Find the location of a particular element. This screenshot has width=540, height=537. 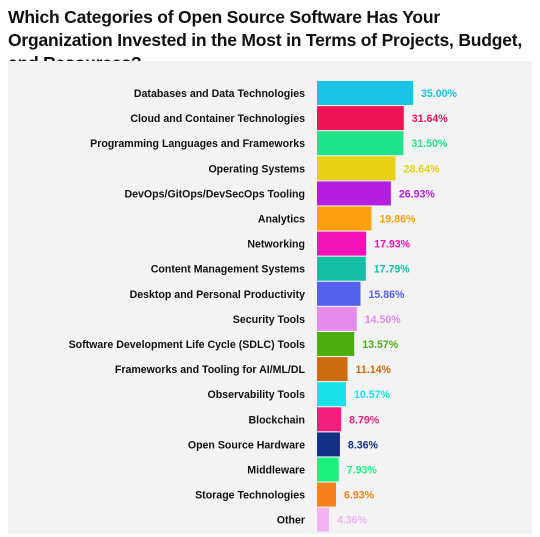

value-label: 28.64% is located at coordinates (422, 169).